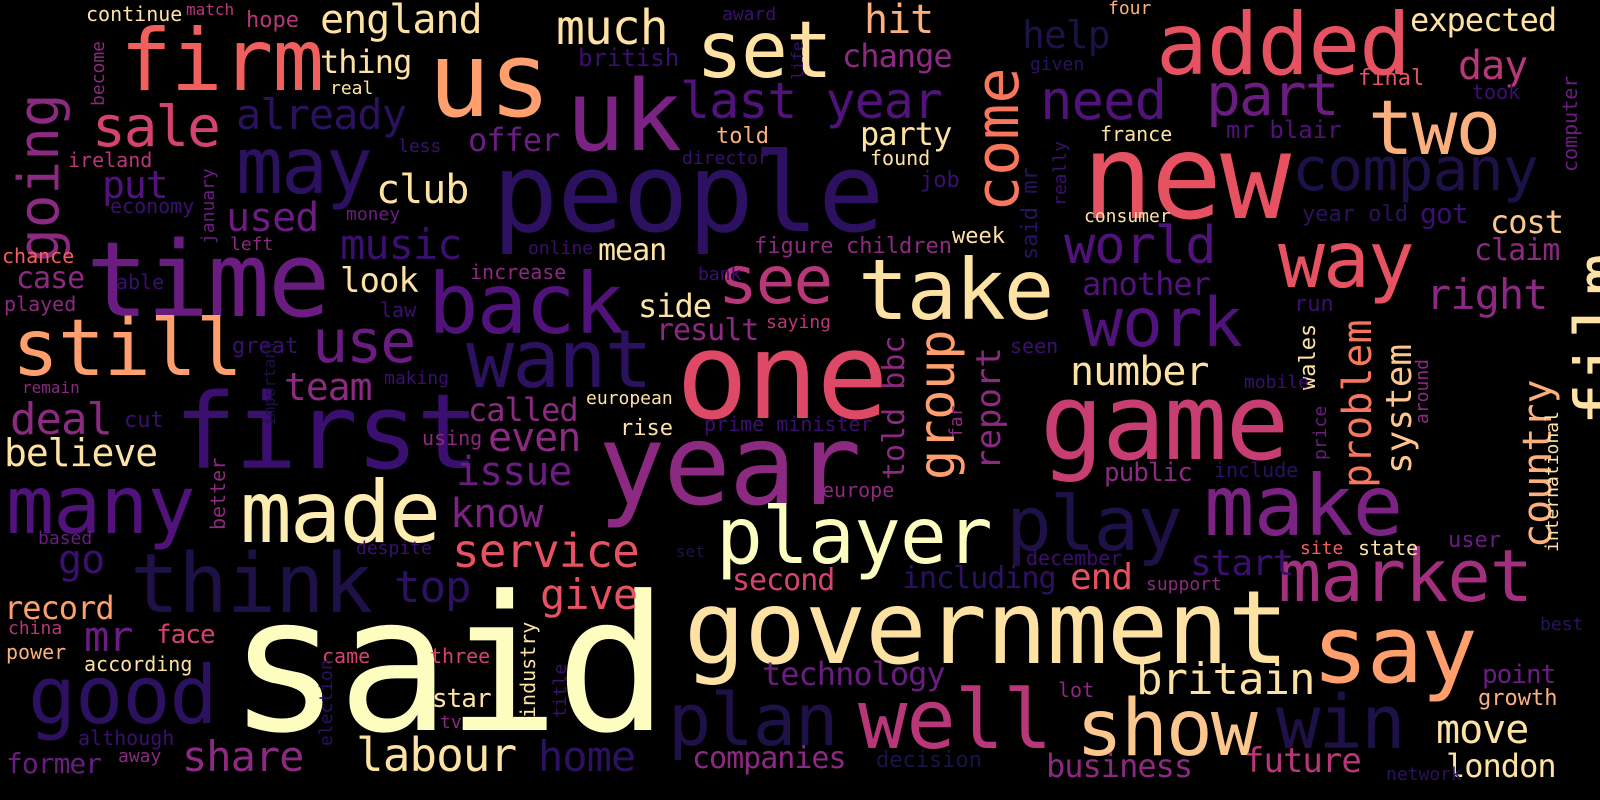 The height and width of the screenshot is (800, 1600). What do you see at coordinates (1562, 624) in the screenshot?
I see `word-best: best` at bounding box center [1562, 624].